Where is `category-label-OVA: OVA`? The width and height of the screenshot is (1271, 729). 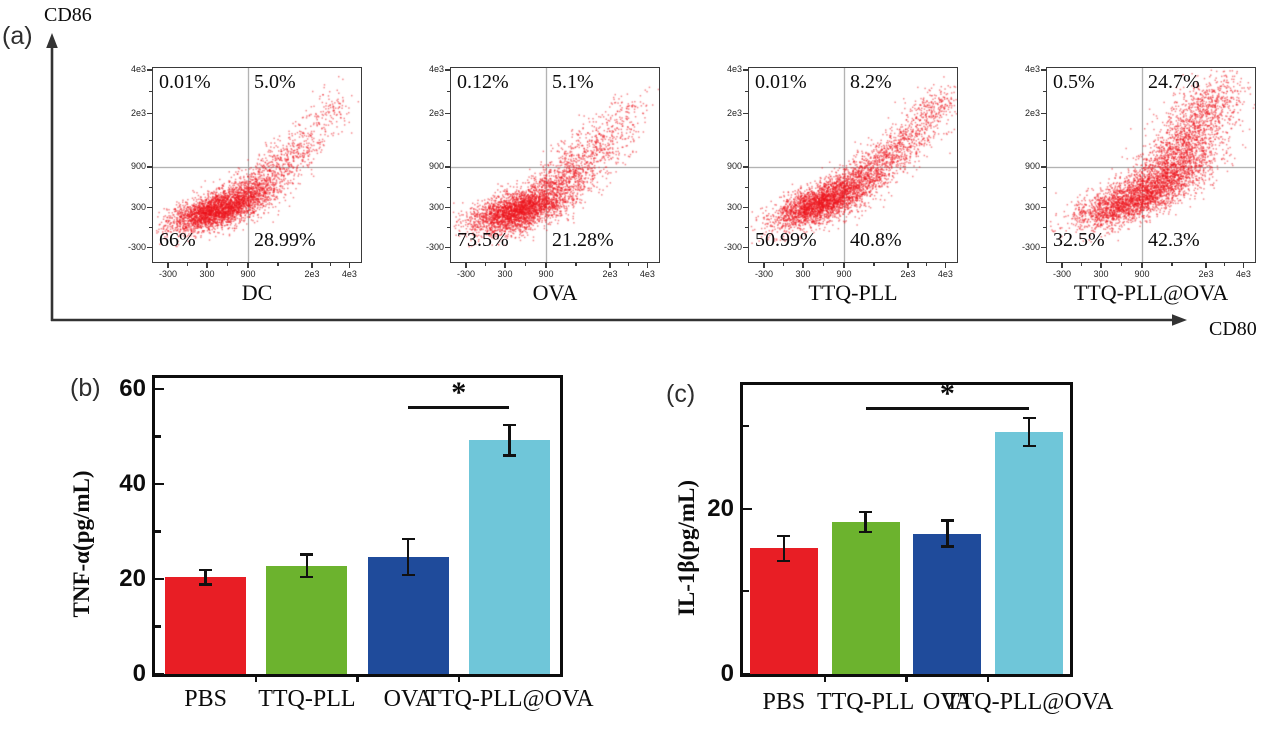 category-label-OVA: OVA is located at coordinates (408, 699).